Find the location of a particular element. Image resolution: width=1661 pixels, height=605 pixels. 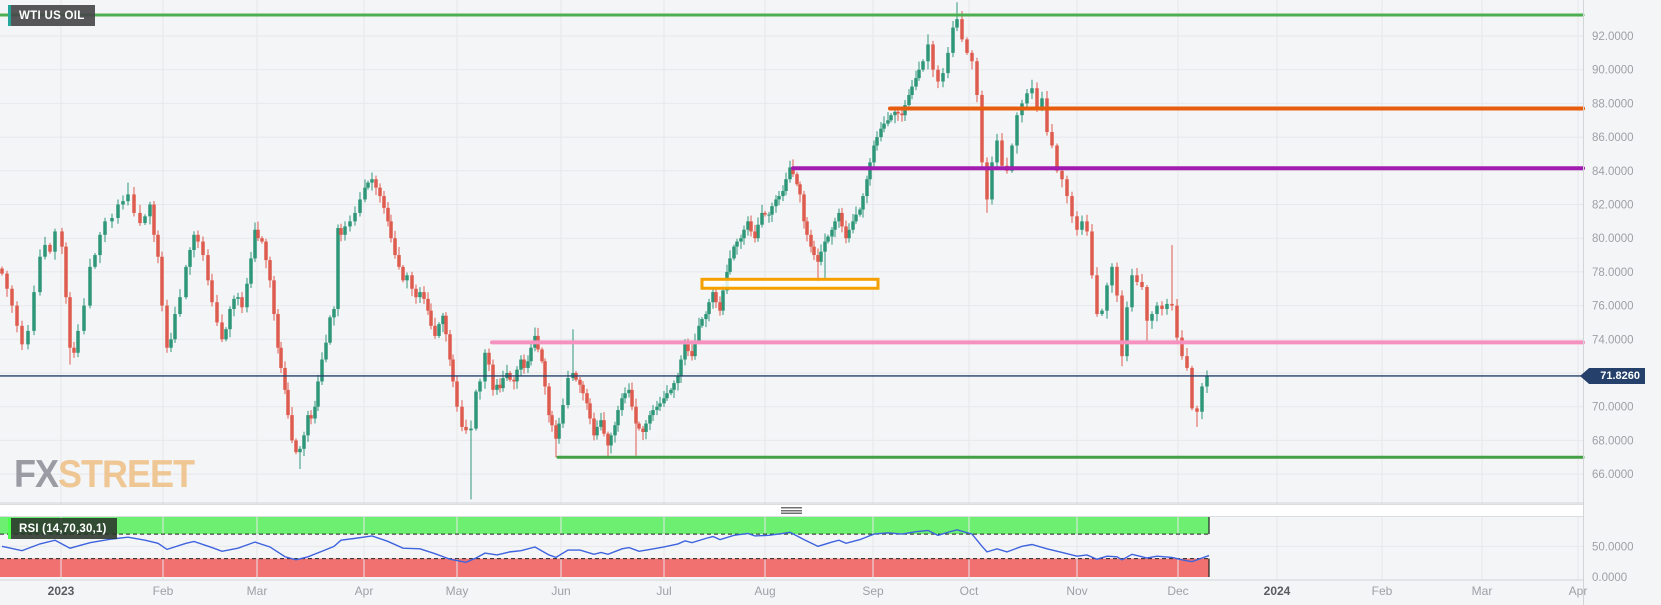

rsi-bands is located at coordinates (605, 546).